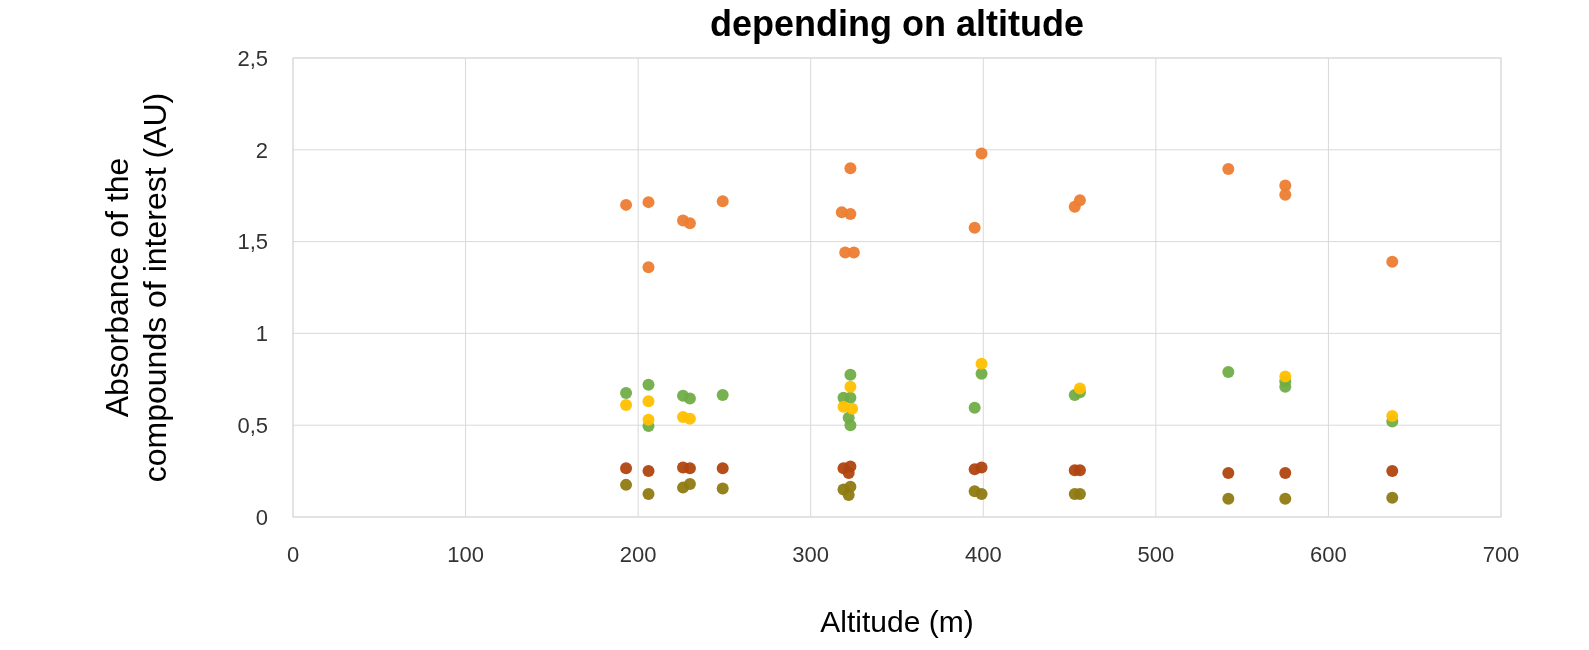  What do you see at coordinates (465, 554) in the screenshot?
I see `x-tick-label: 100` at bounding box center [465, 554].